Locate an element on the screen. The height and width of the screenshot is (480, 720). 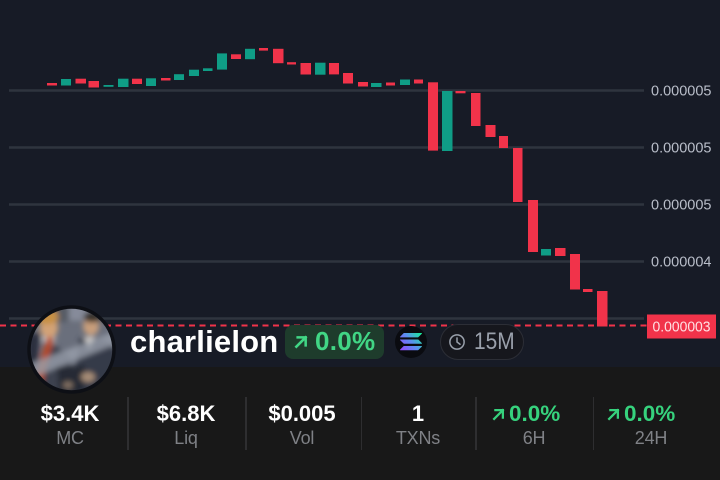
svg-text: 0.000004 is located at coordinates (681, 263).